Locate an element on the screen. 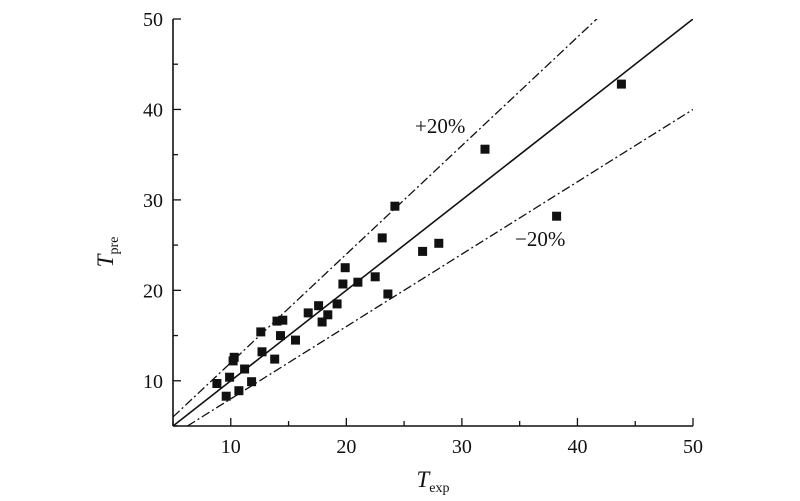  x-tick-label: 10 is located at coordinates (231, 447).